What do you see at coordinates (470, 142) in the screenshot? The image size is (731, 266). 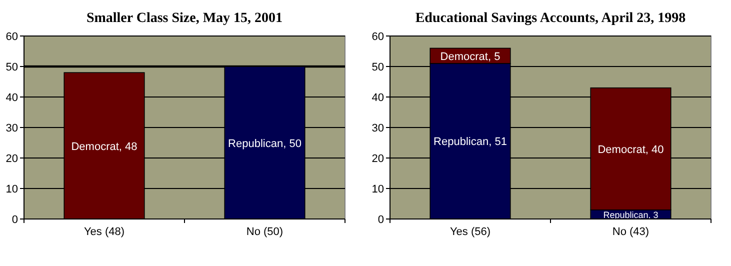 I see `data-label: Republican, 51` at bounding box center [470, 142].